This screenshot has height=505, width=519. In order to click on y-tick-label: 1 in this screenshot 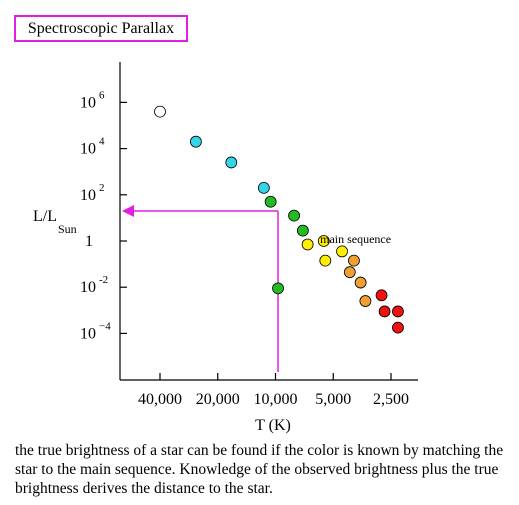, I will do `click(89, 241)`.